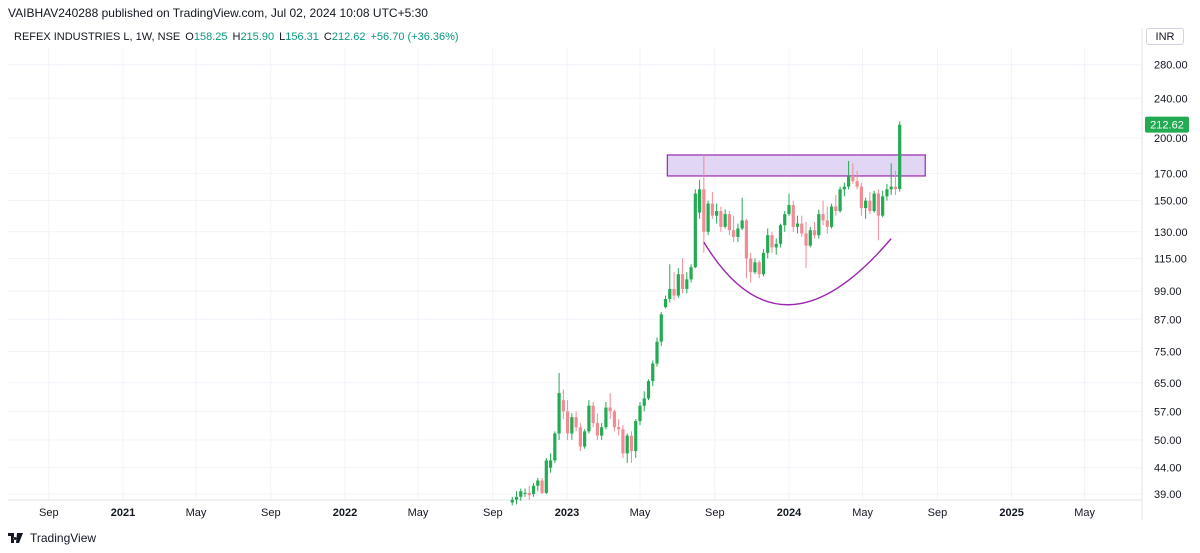 This screenshot has height=553, width=1200. What do you see at coordinates (1165, 36) in the screenshot?
I see `currency-button: INR` at bounding box center [1165, 36].